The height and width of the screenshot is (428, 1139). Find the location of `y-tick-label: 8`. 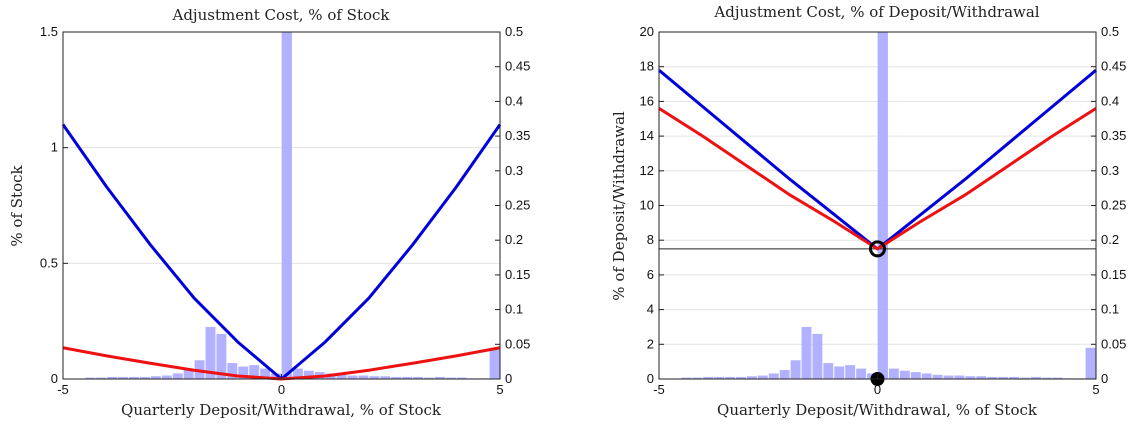

y-tick-label: 8 is located at coordinates (650, 239).